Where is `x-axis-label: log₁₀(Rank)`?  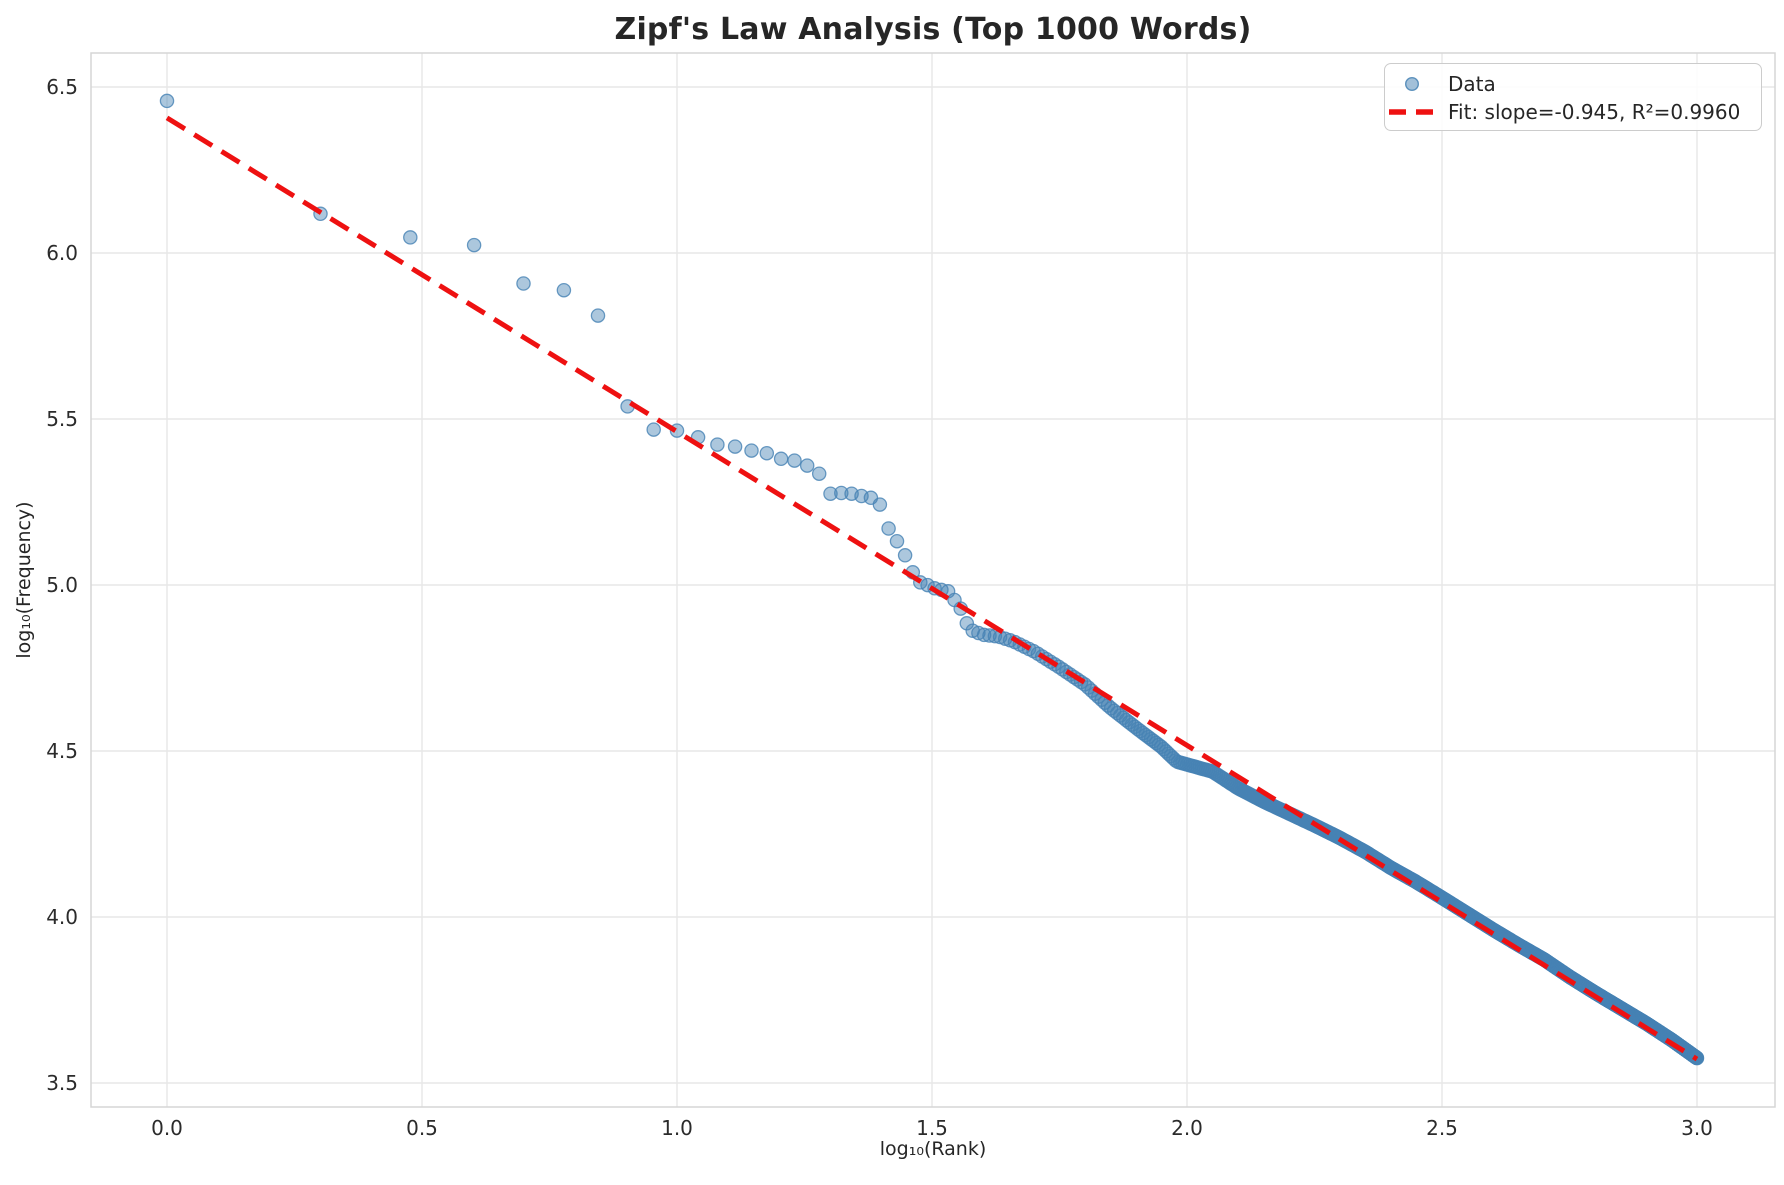
x-axis-label: log₁₀(Rank) is located at coordinates (933, 1149).